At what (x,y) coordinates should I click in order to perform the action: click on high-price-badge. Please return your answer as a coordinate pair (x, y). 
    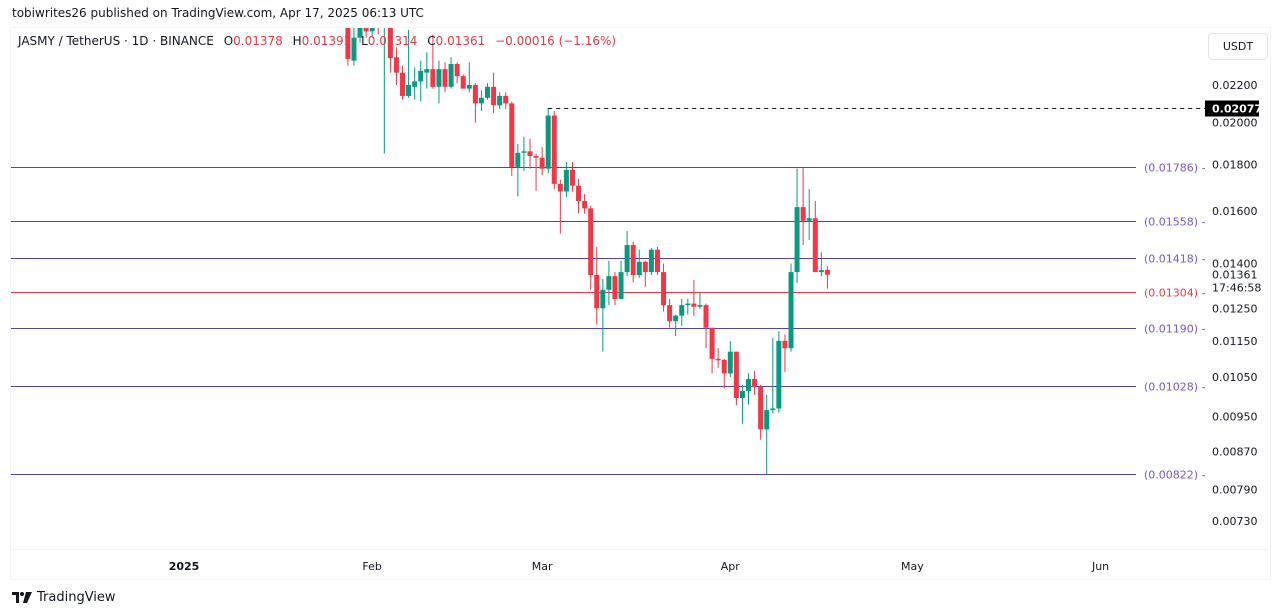
    Looking at the image, I should click on (1232, 108).